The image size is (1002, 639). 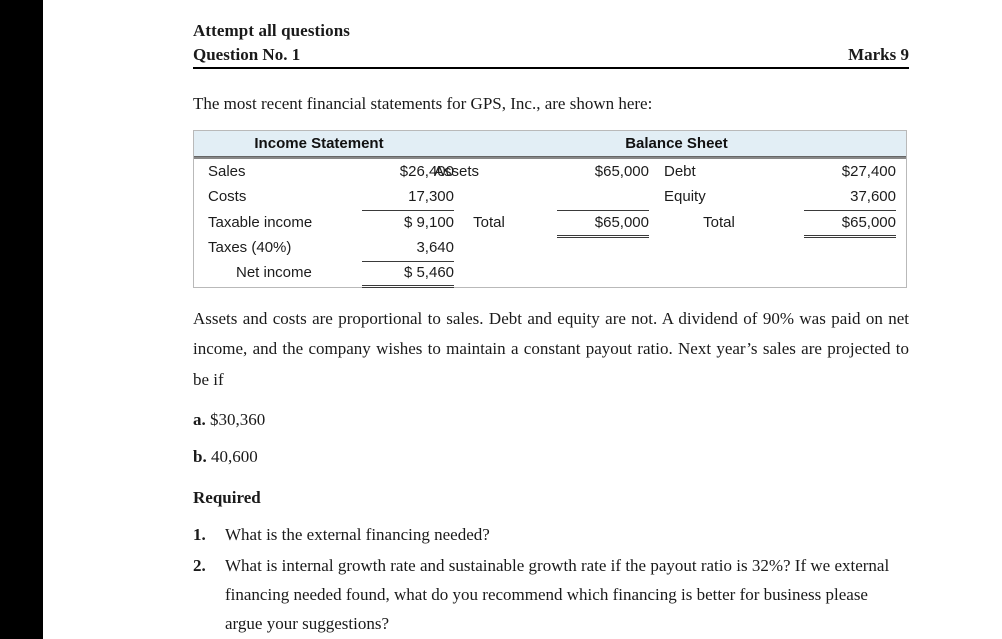 What do you see at coordinates (227, 497) in the screenshot?
I see `required-heading: Required` at bounding box center [227, 497].